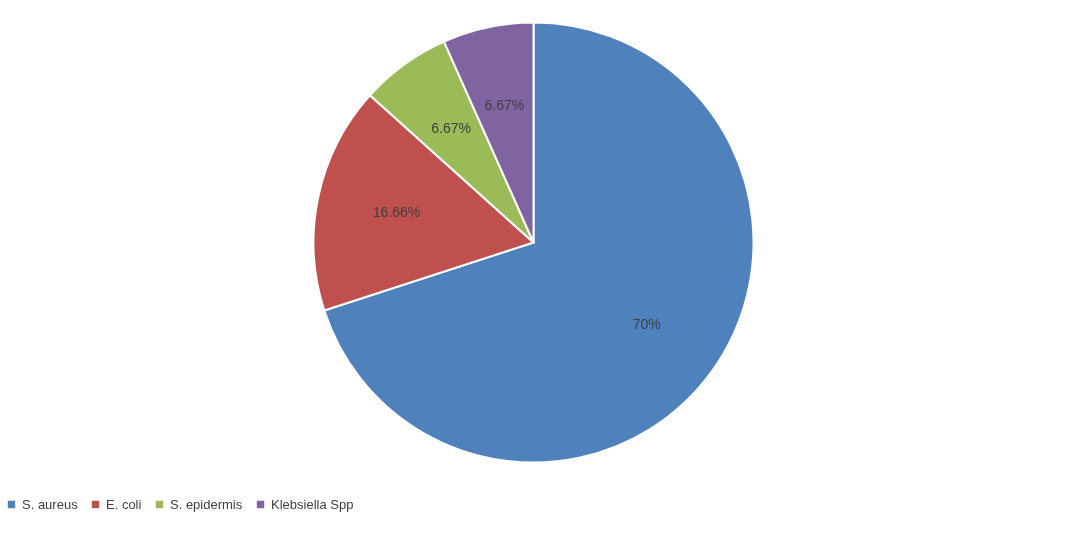 The width and height of the screenshot is (1087, 537). I want to click on data-label: 16.66%, so click(396, 212).